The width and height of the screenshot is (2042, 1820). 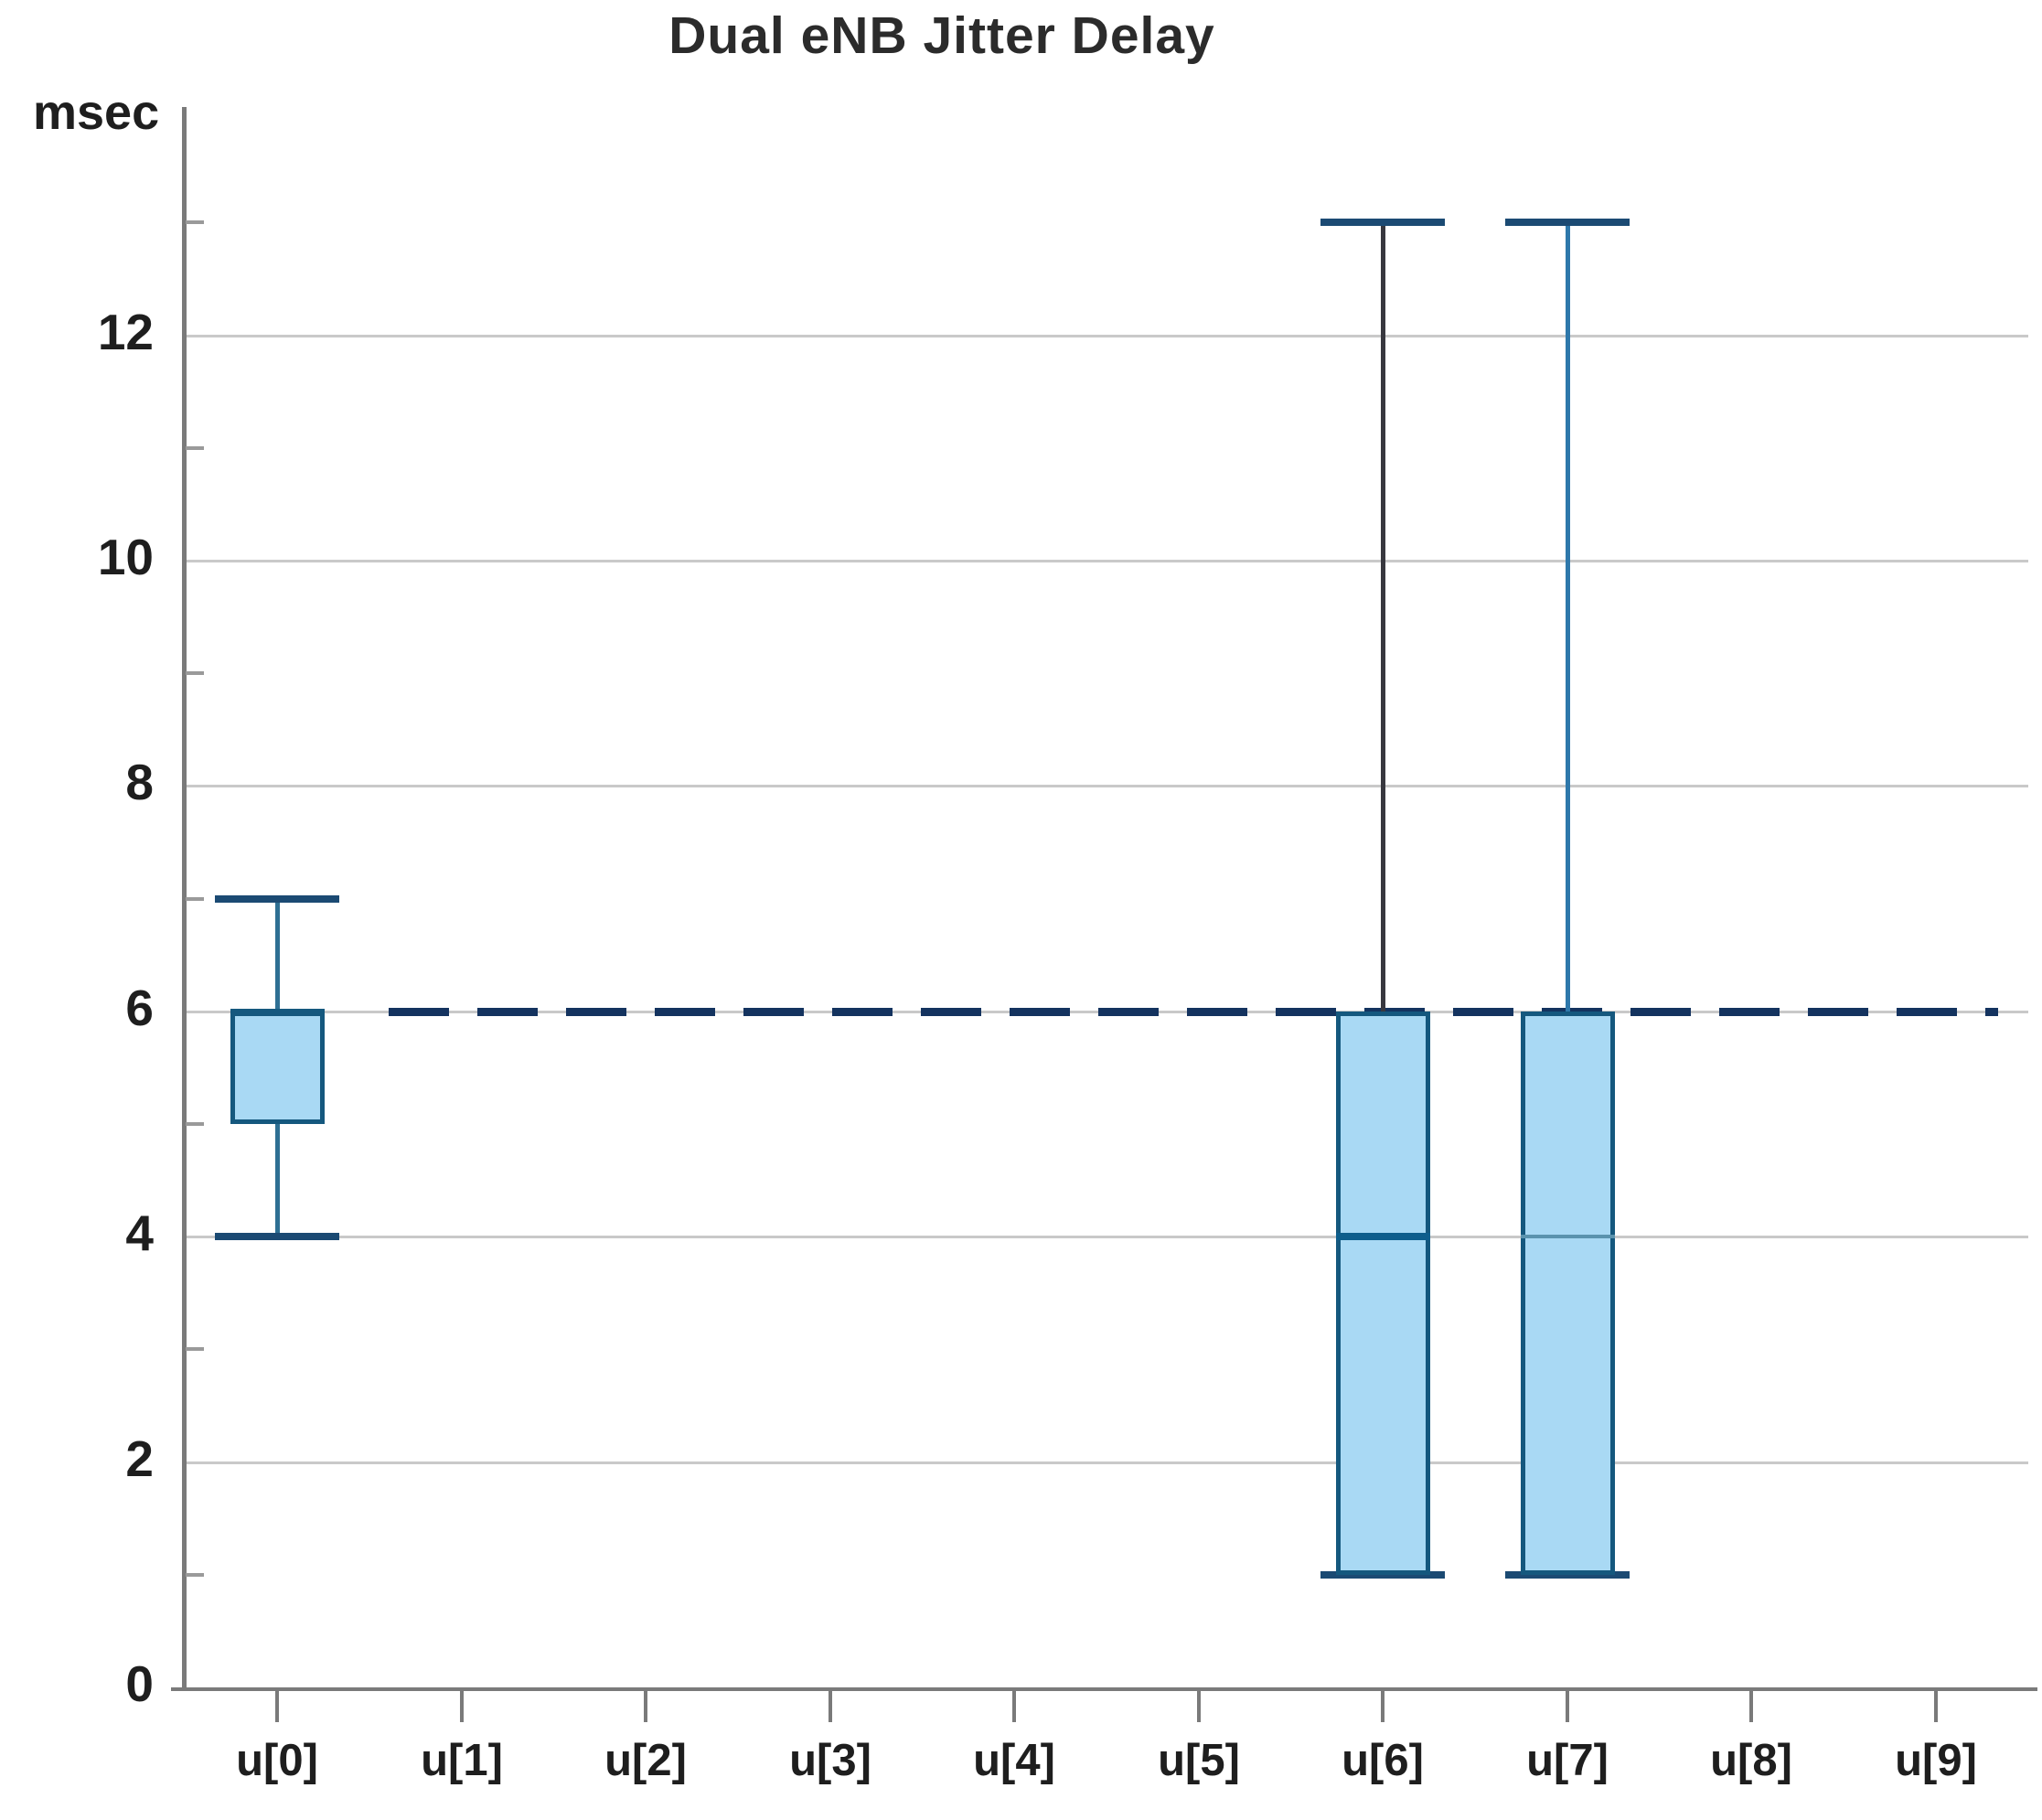 What do you see at coordinates (1383, 1760) in the screenshot?
I see `x-category-label-6: u[6]` at bounding box center [1383, 1760].